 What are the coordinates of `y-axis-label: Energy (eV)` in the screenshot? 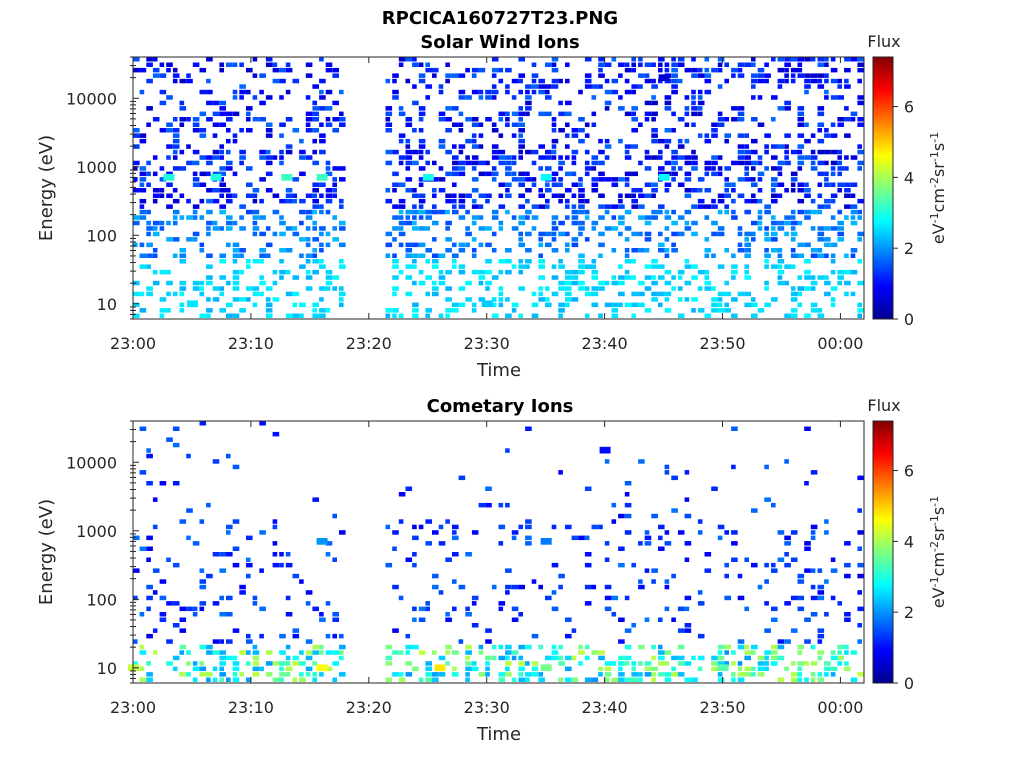 It's located at (46, 188).